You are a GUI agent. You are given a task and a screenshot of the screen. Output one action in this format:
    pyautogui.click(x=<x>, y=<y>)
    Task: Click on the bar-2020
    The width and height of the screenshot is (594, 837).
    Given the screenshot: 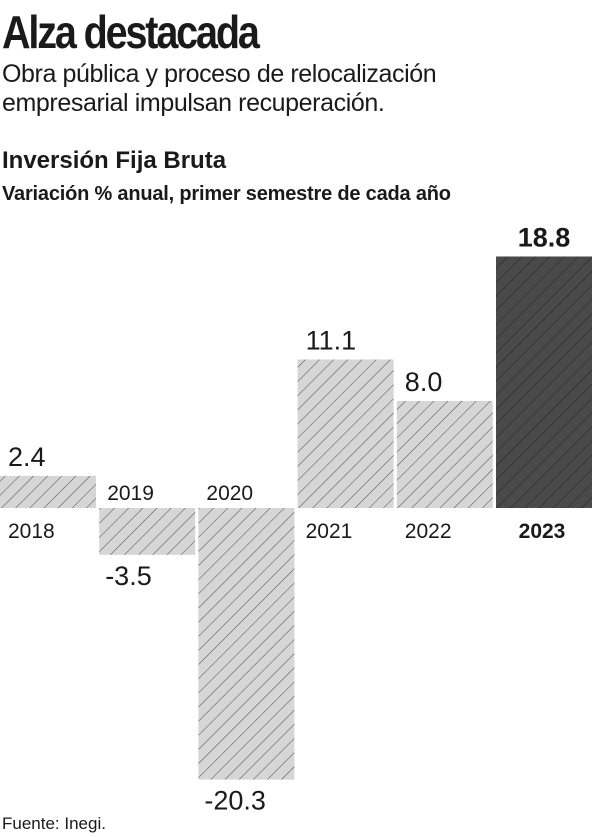 What is the action you would take?
    pyautogui.click(x=246, y=644)
    